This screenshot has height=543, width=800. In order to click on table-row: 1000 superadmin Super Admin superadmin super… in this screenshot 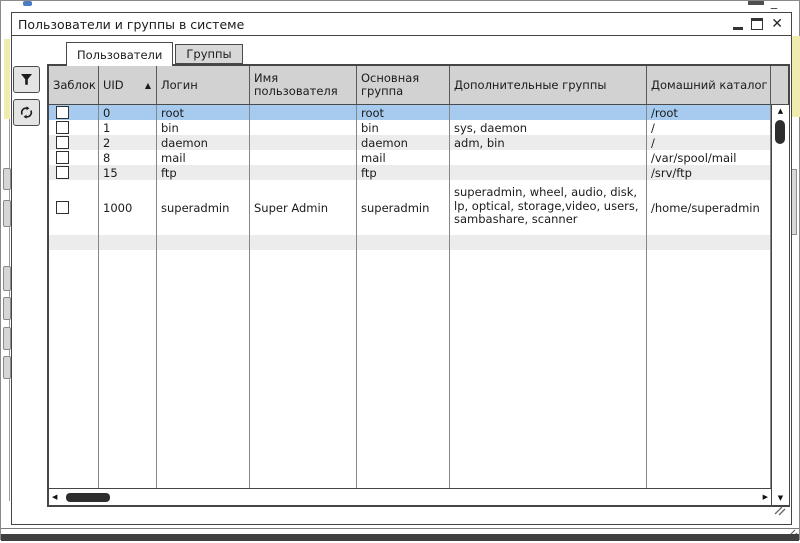, I will do `click(410, 207)`.